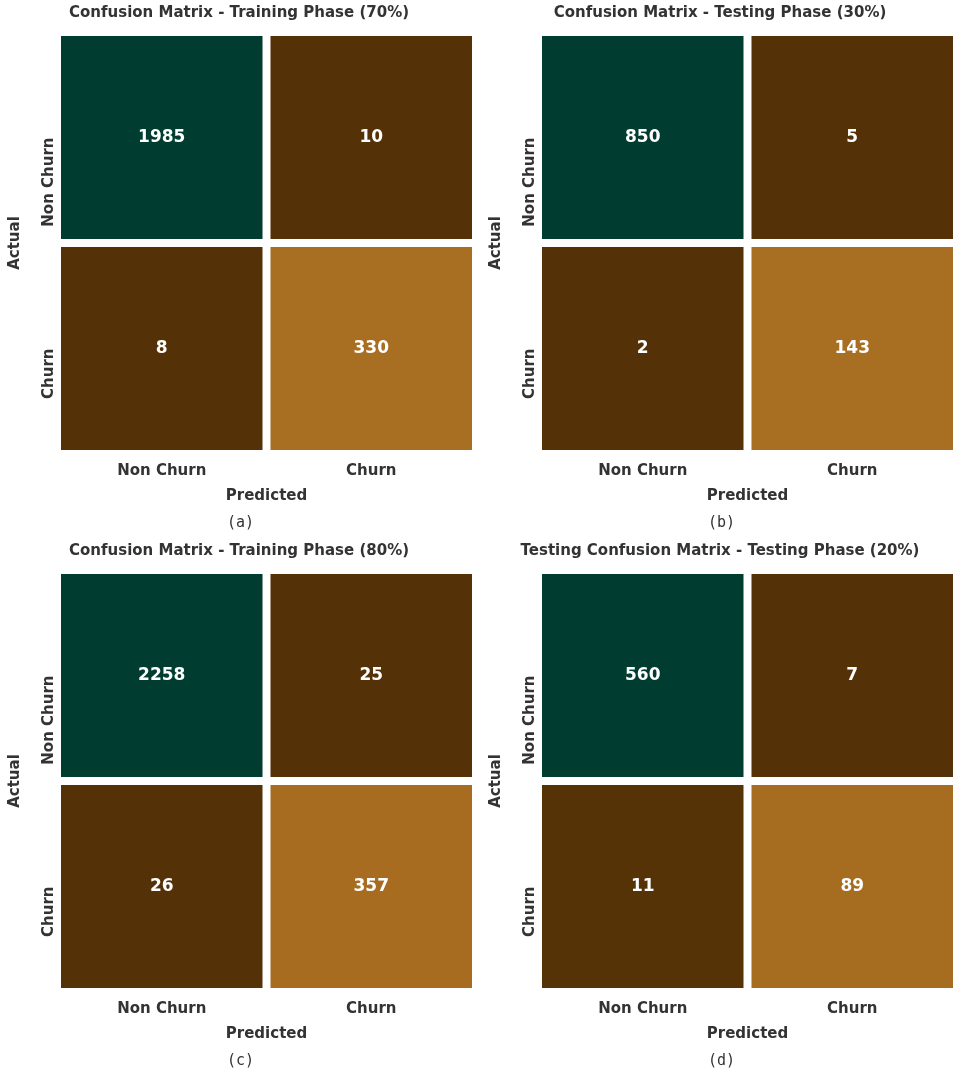 This screenshot has width=963, height=1076. What do you see at coordinates (642, 673) in the screenshot?
I see `data-label: 560` at bounding box center [642, 673].